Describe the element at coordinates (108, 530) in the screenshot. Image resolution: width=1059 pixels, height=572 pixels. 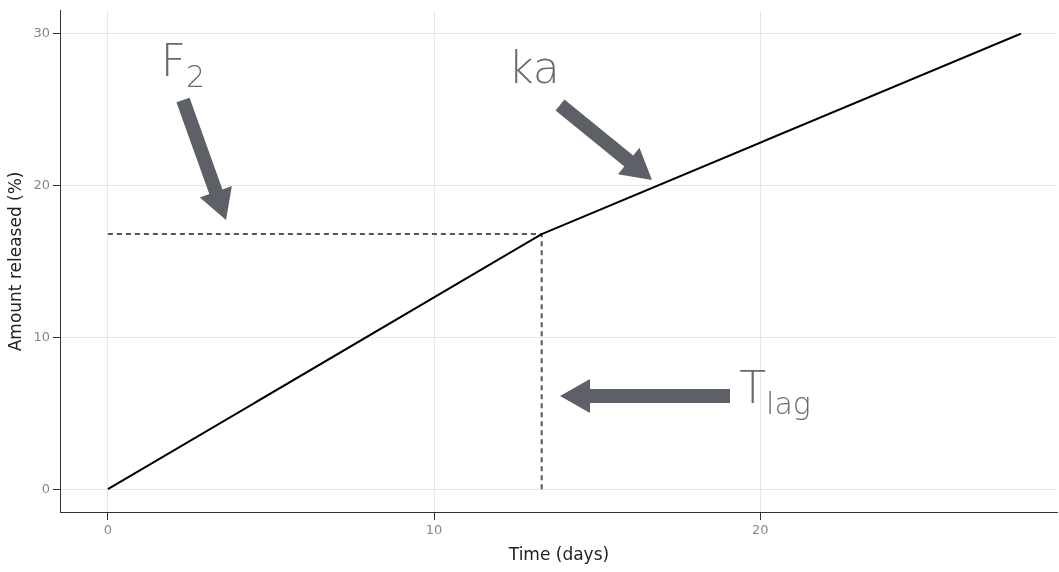
I see `x-tick-label: 0` at that location.